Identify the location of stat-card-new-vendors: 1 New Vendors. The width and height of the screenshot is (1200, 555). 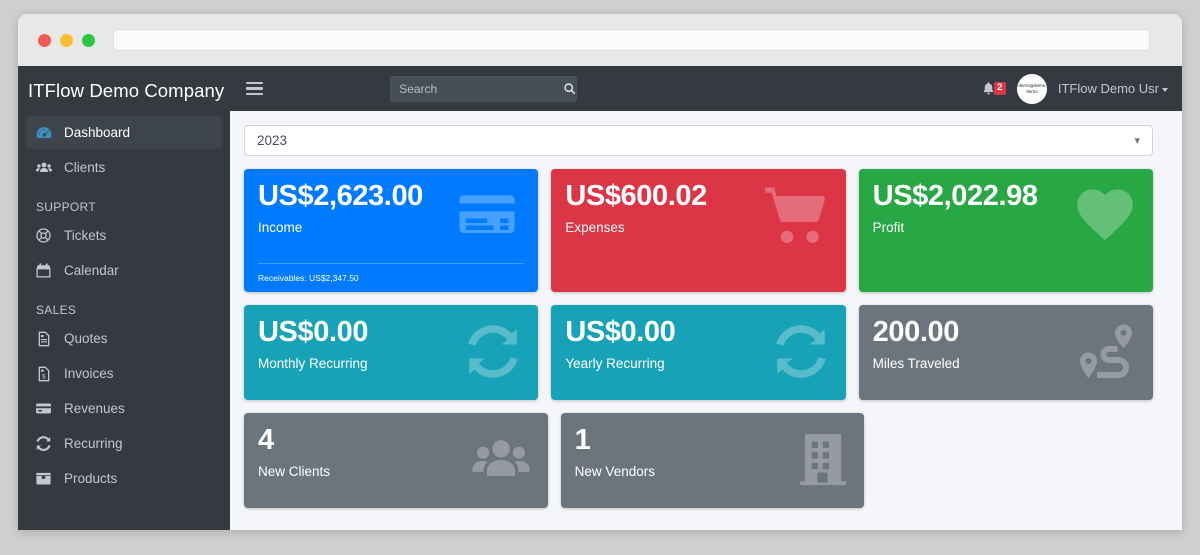
(712, 460).